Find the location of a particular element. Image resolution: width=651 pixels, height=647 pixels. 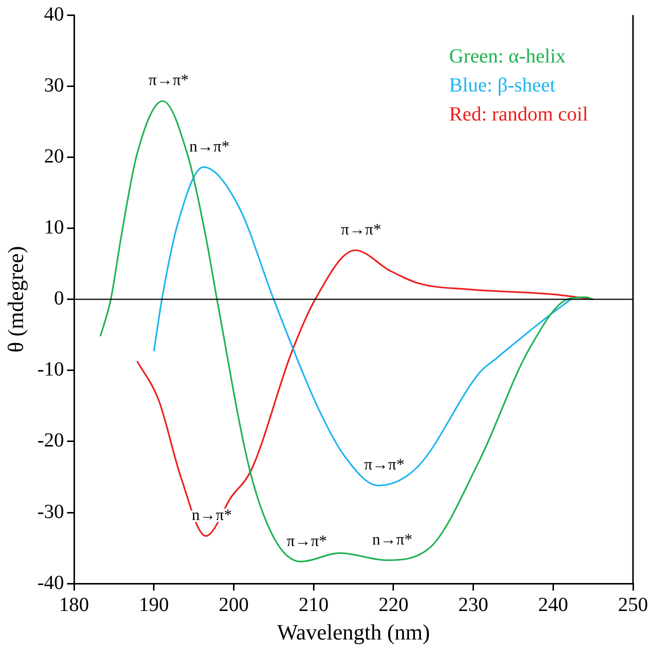

x-tick-label: 200 is located at coordinates (233, 605).